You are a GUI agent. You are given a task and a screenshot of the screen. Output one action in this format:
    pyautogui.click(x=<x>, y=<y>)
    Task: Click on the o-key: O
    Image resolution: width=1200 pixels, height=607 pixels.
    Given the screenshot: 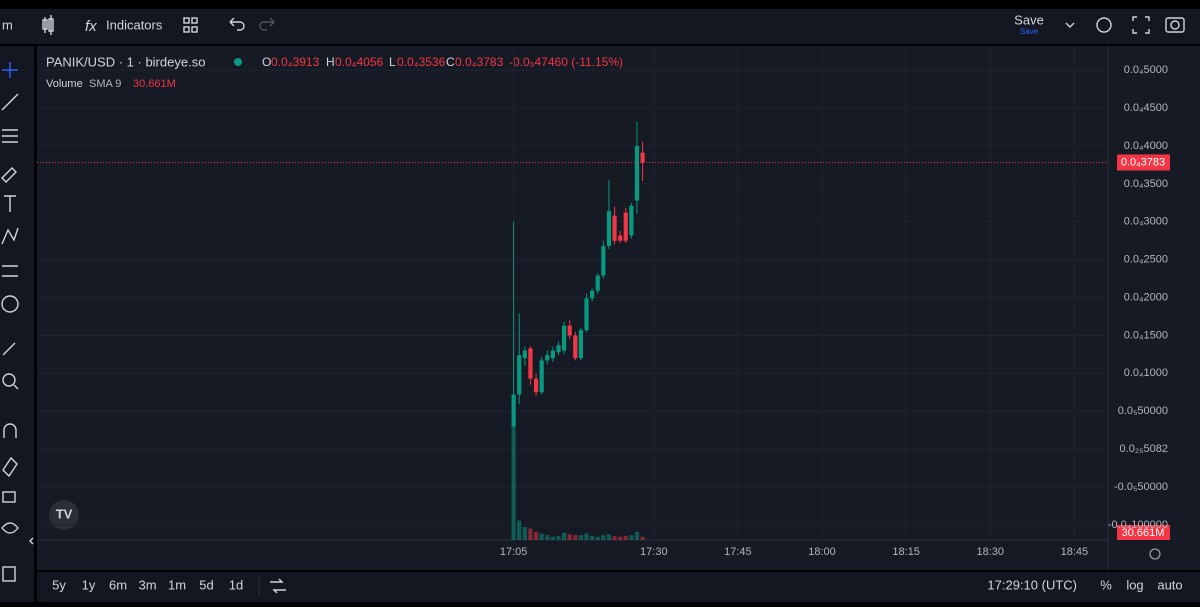 What is the action you would take?
    pyautogui.click(x=266, y=62)
    